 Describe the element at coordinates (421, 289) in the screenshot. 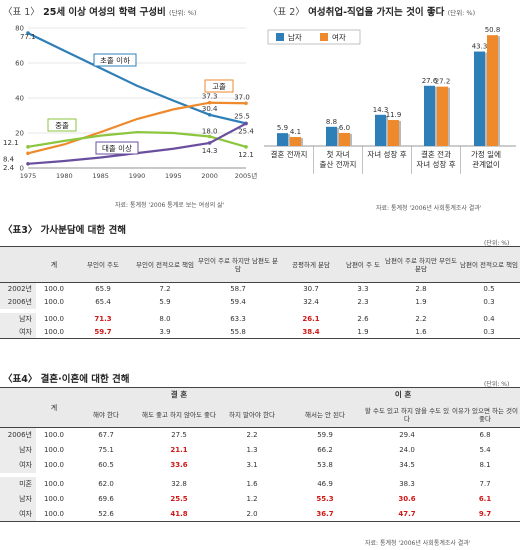

I see `table-cell: 2.8` at that location.